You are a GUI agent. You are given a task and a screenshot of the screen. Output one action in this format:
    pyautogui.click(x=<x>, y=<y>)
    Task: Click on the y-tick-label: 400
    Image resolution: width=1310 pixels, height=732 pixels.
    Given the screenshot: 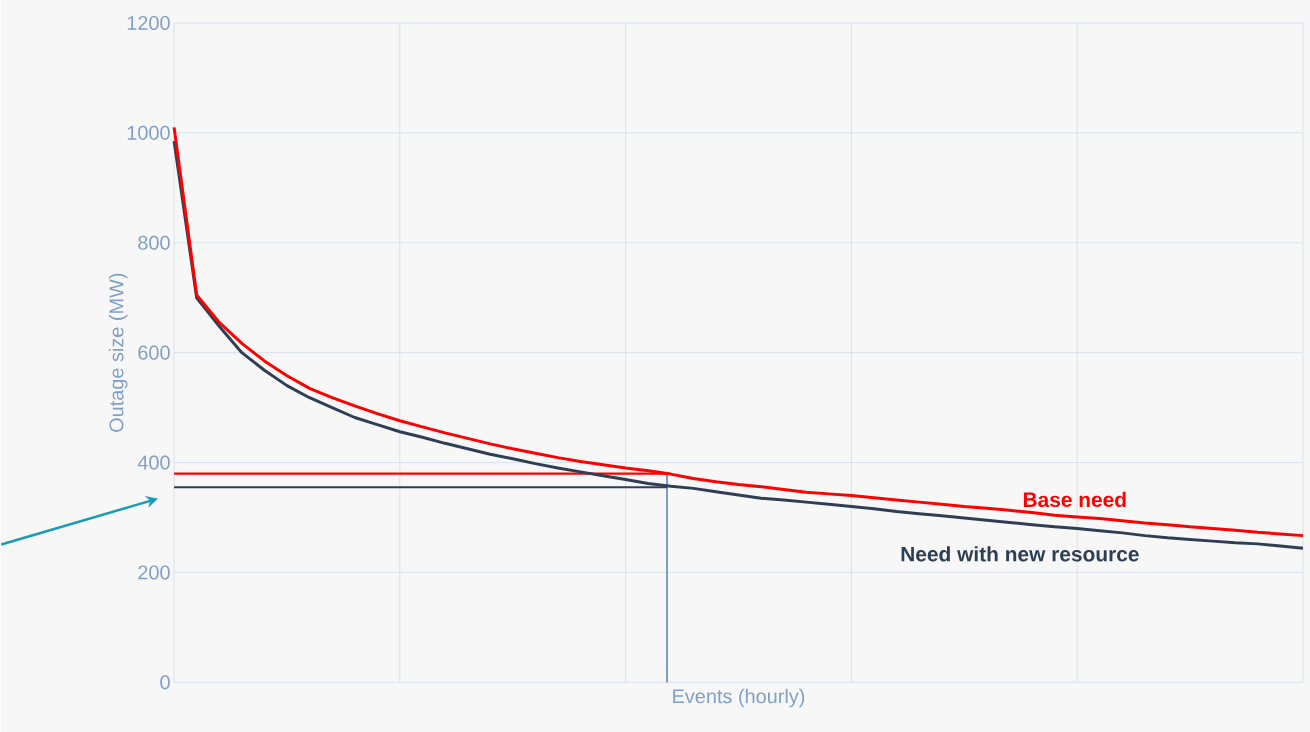 What is the action you would take?
    pyautogui.click(x=153, y=462)
    